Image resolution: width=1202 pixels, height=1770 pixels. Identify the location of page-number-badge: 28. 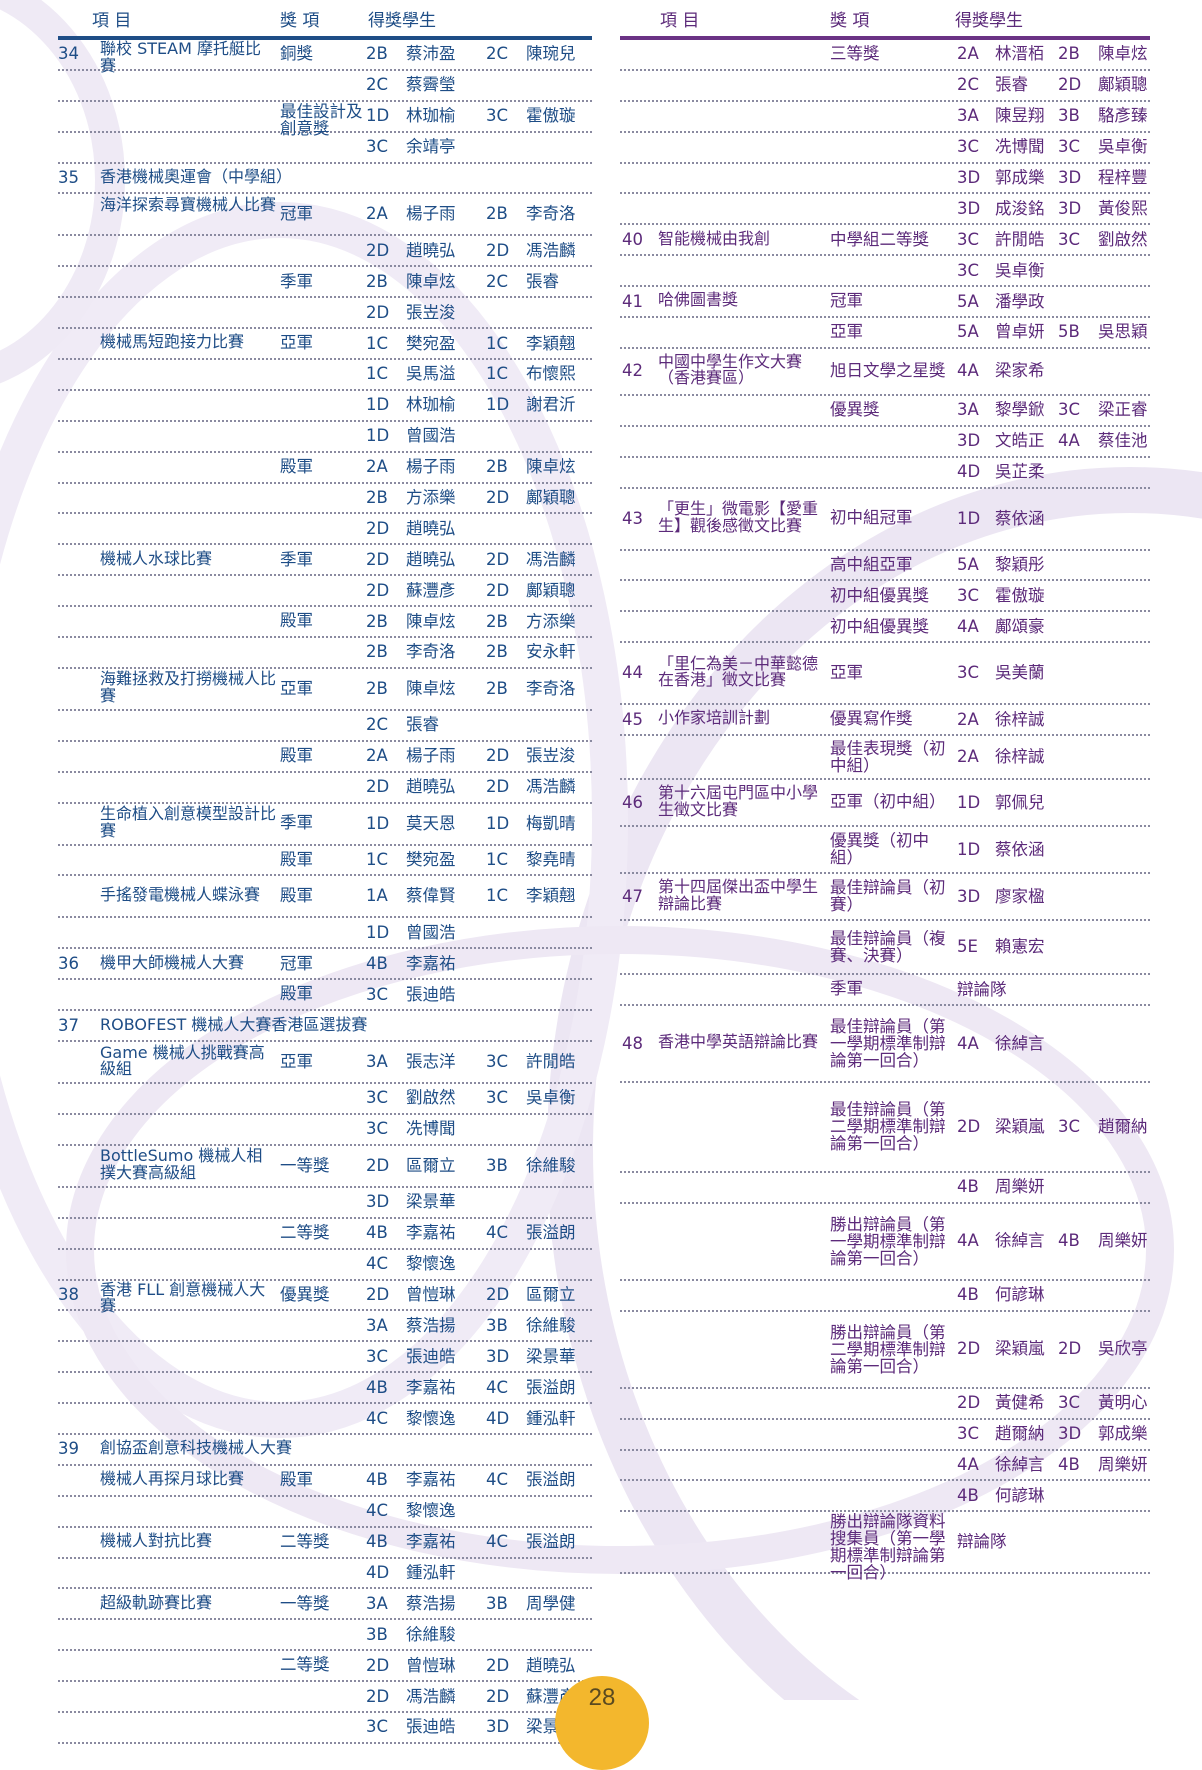
(602, 1723).